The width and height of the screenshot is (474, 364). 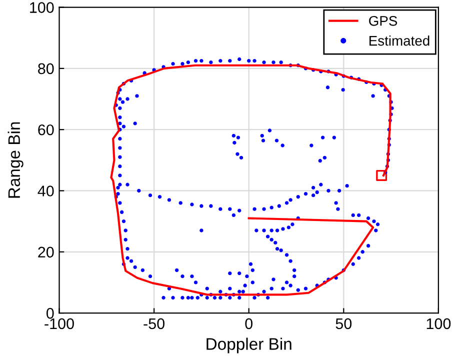 What do you see at coordinates (46, 68) in the screenshot?
I see `y-tick-label: 80` at bounding box center [46, 68].